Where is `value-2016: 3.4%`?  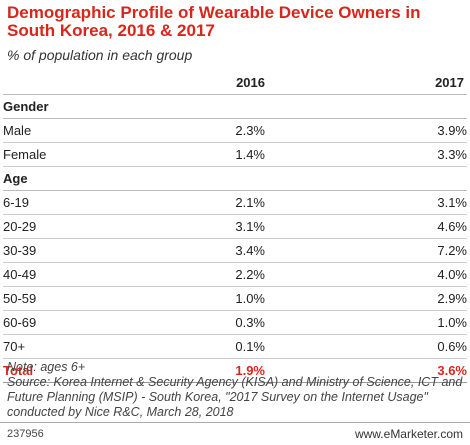 value-2016: 3.4% is located at coordinates (219, 250).